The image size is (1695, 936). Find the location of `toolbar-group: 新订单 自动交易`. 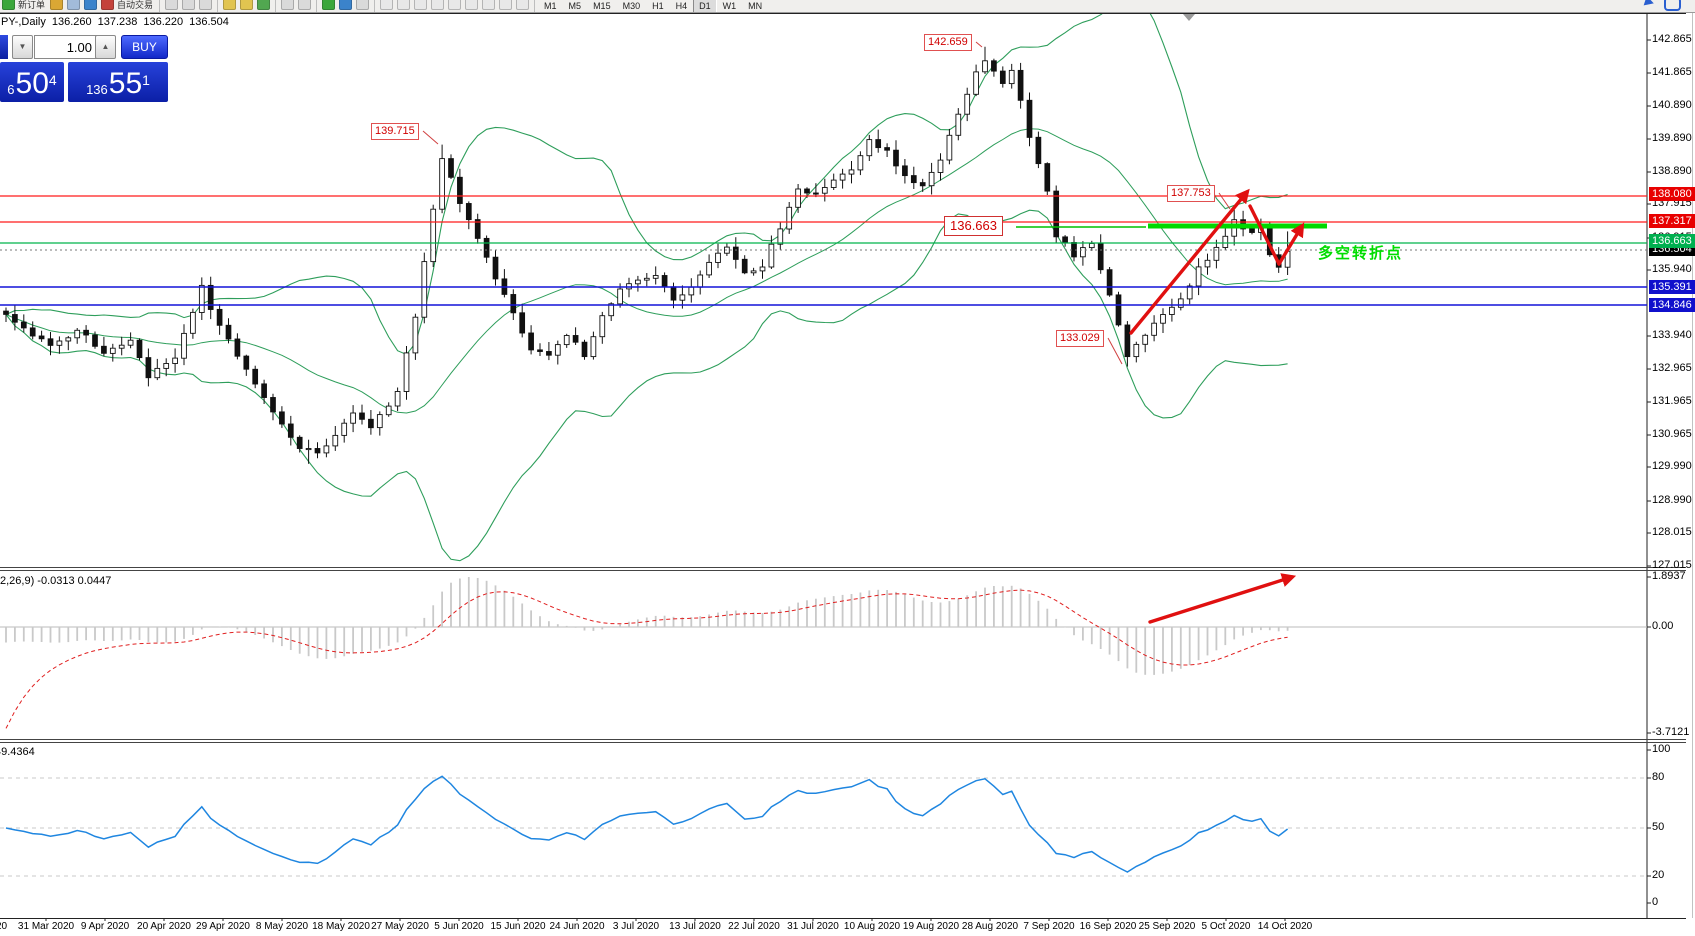

toolbar-group: 新订单 自动交易 is located at coordinates (78, 5).